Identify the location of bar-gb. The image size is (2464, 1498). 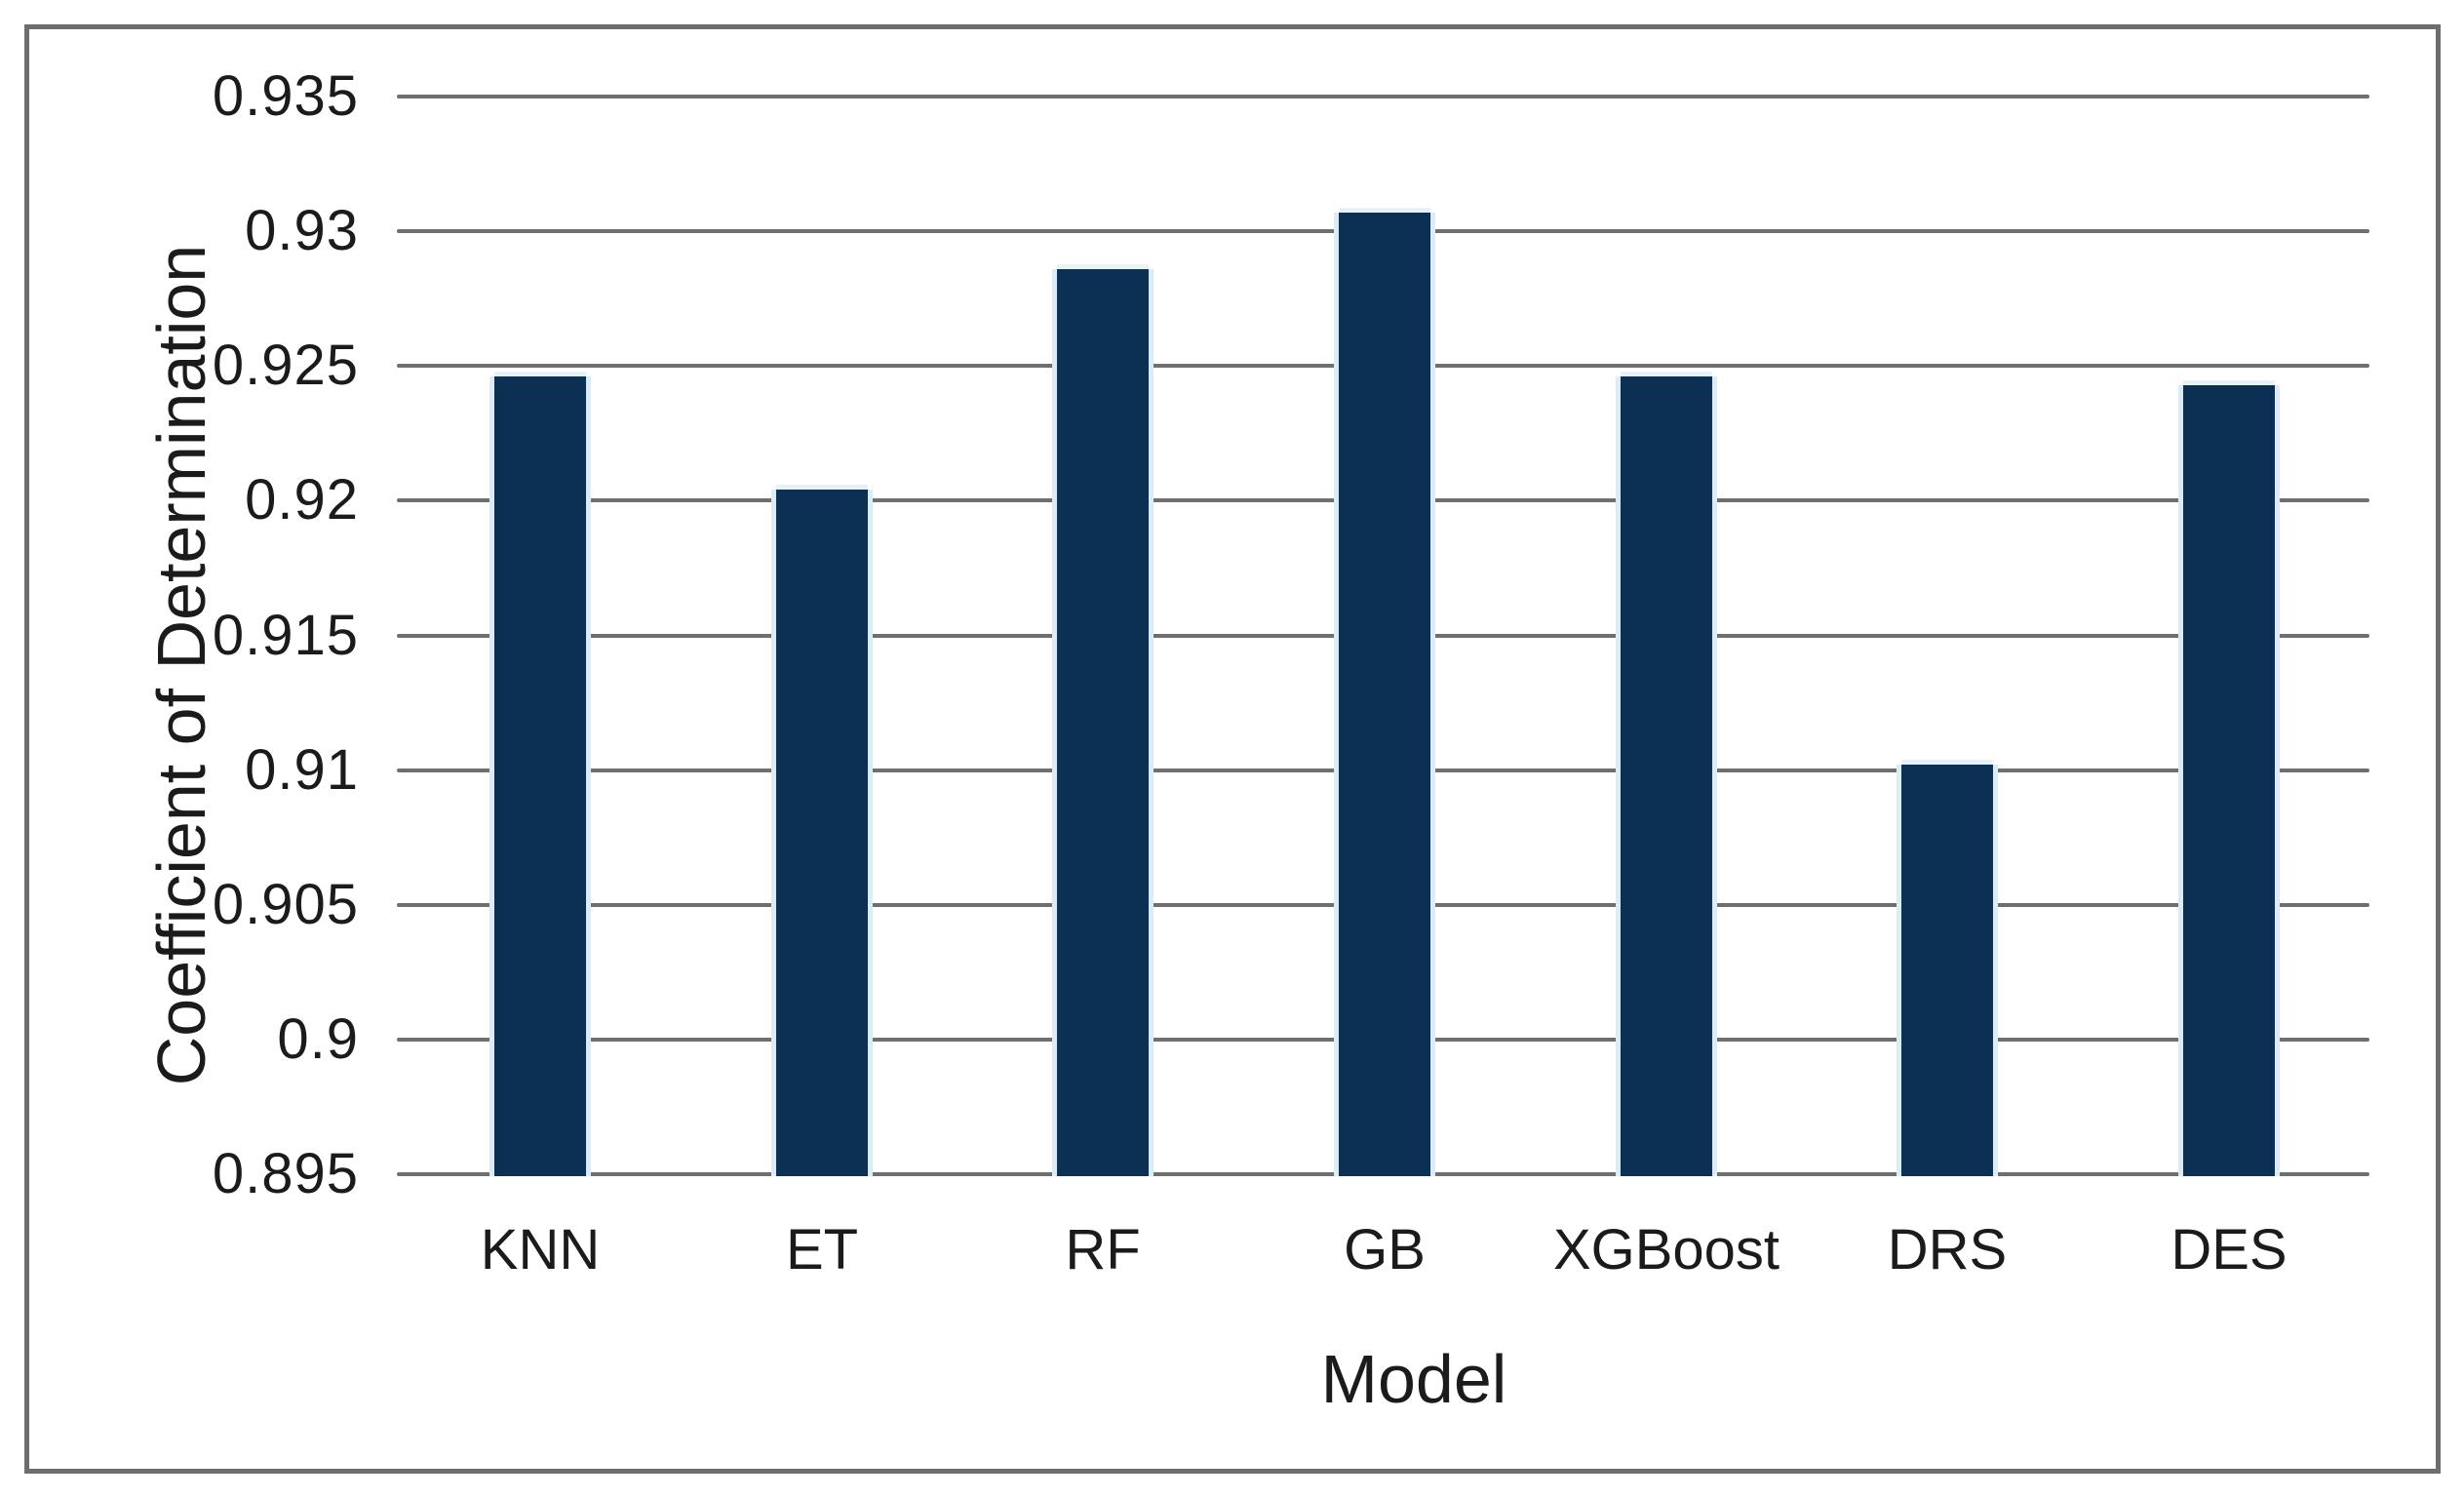
(1384, 694).